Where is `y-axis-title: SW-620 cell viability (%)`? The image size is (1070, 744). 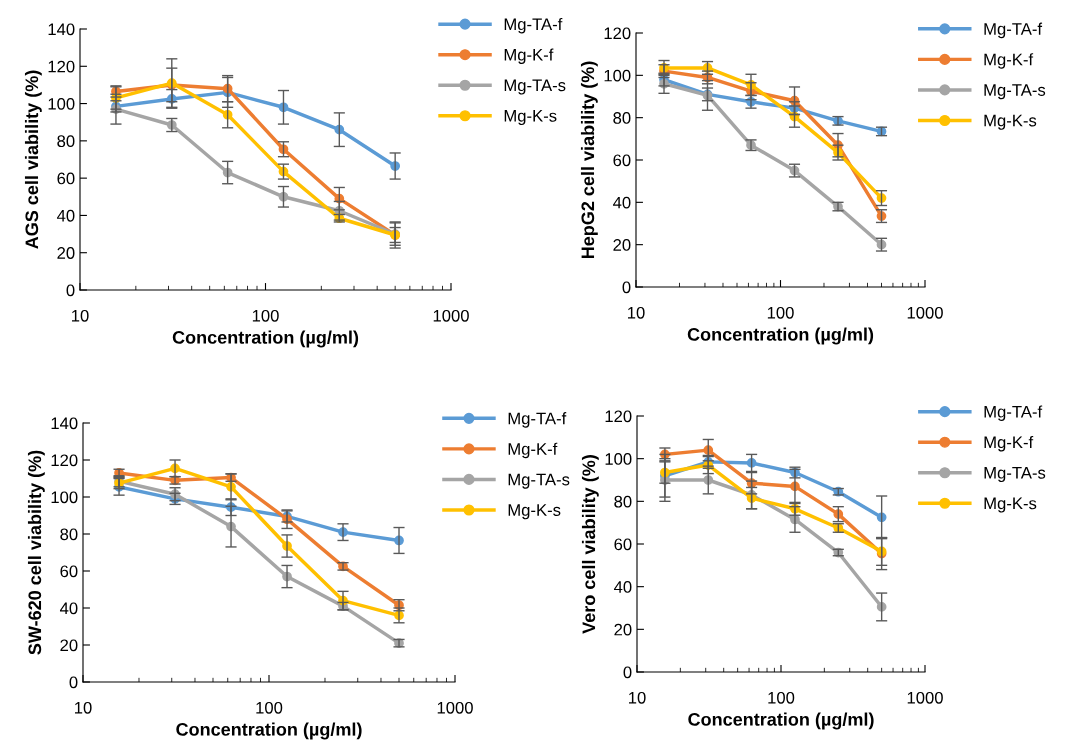 y-axis-title: SW-620 cell viability (%) is located at coordinates (36, 552).